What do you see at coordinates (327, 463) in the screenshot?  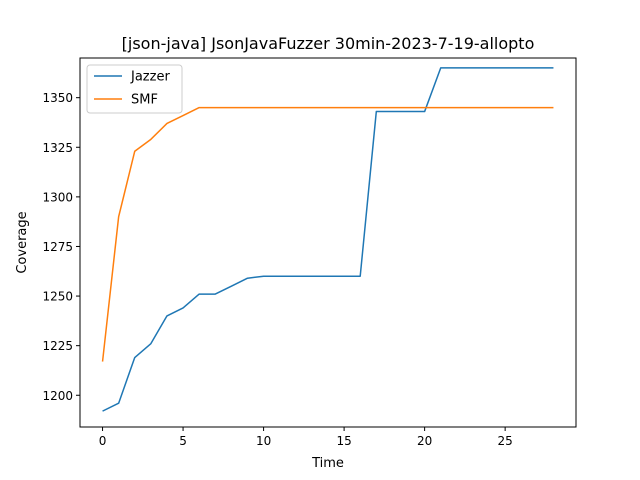 I see `x-axis-label: Time` at bounding box center [327, 463].